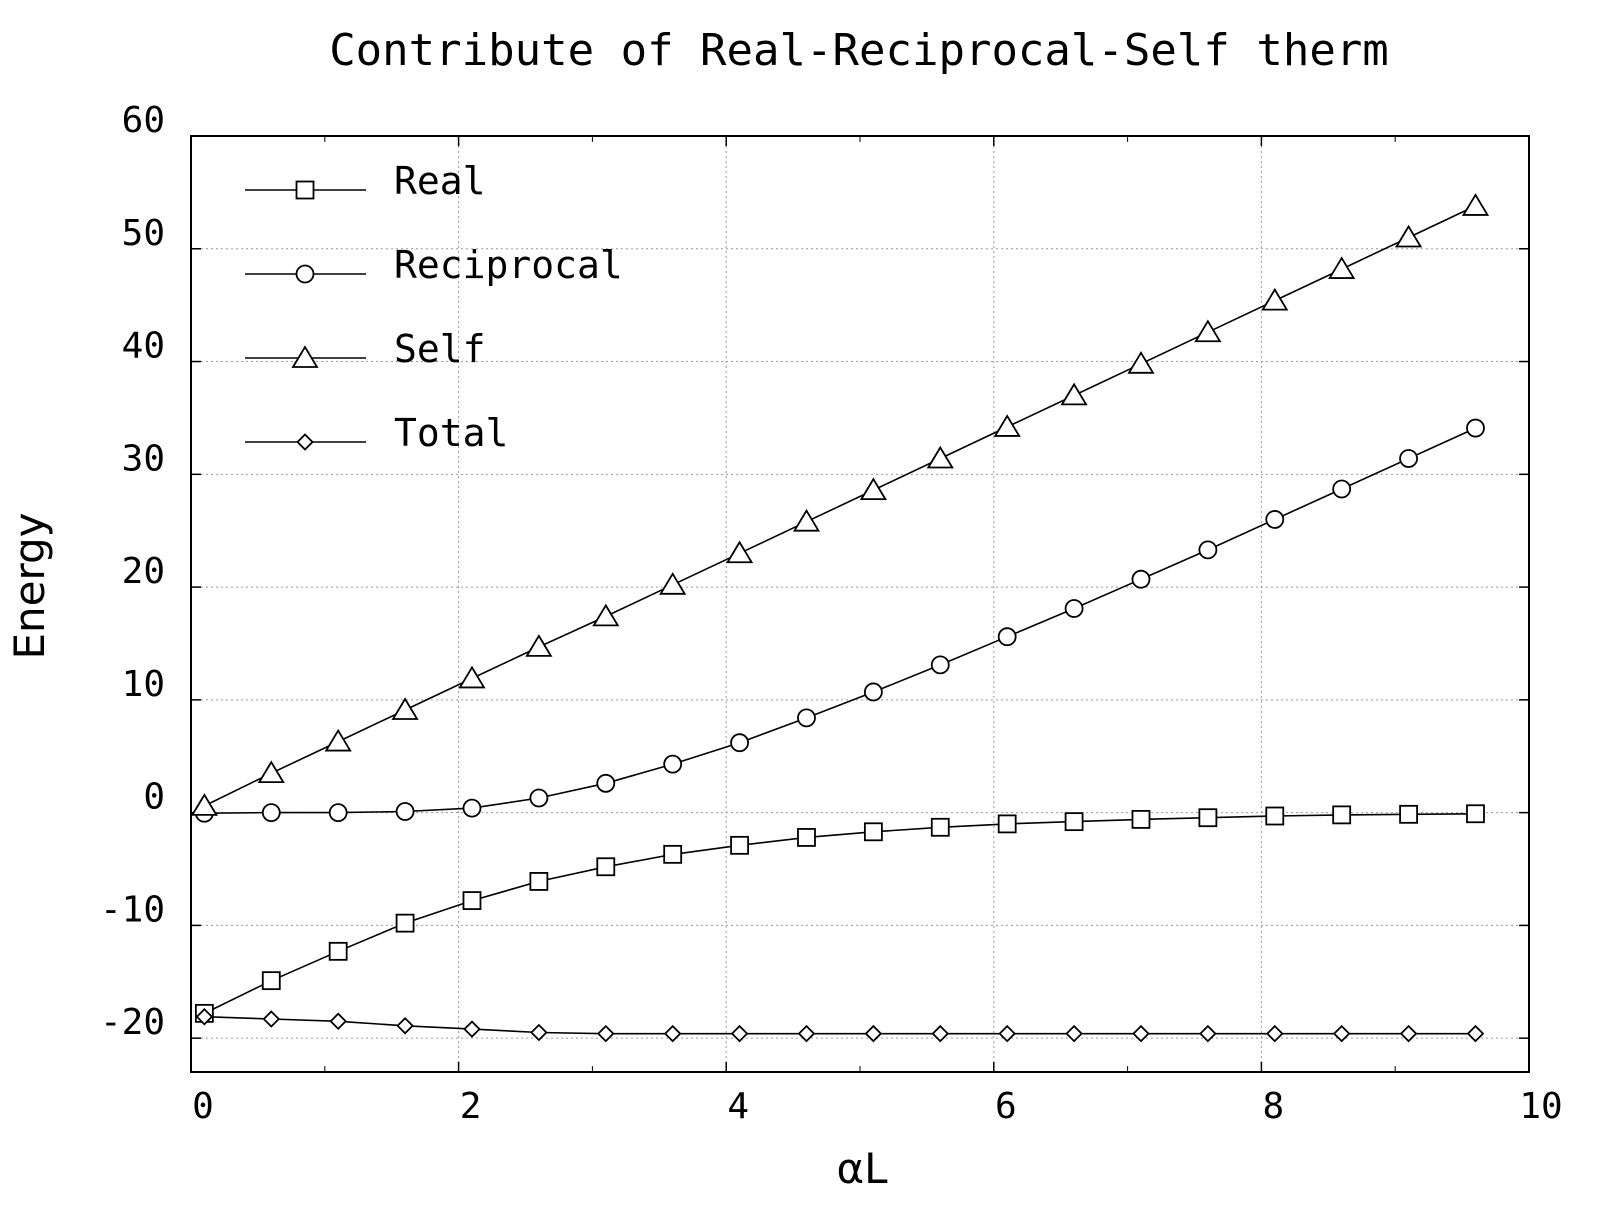  I want to click on y-tick-label: 10, so click(143, 684).